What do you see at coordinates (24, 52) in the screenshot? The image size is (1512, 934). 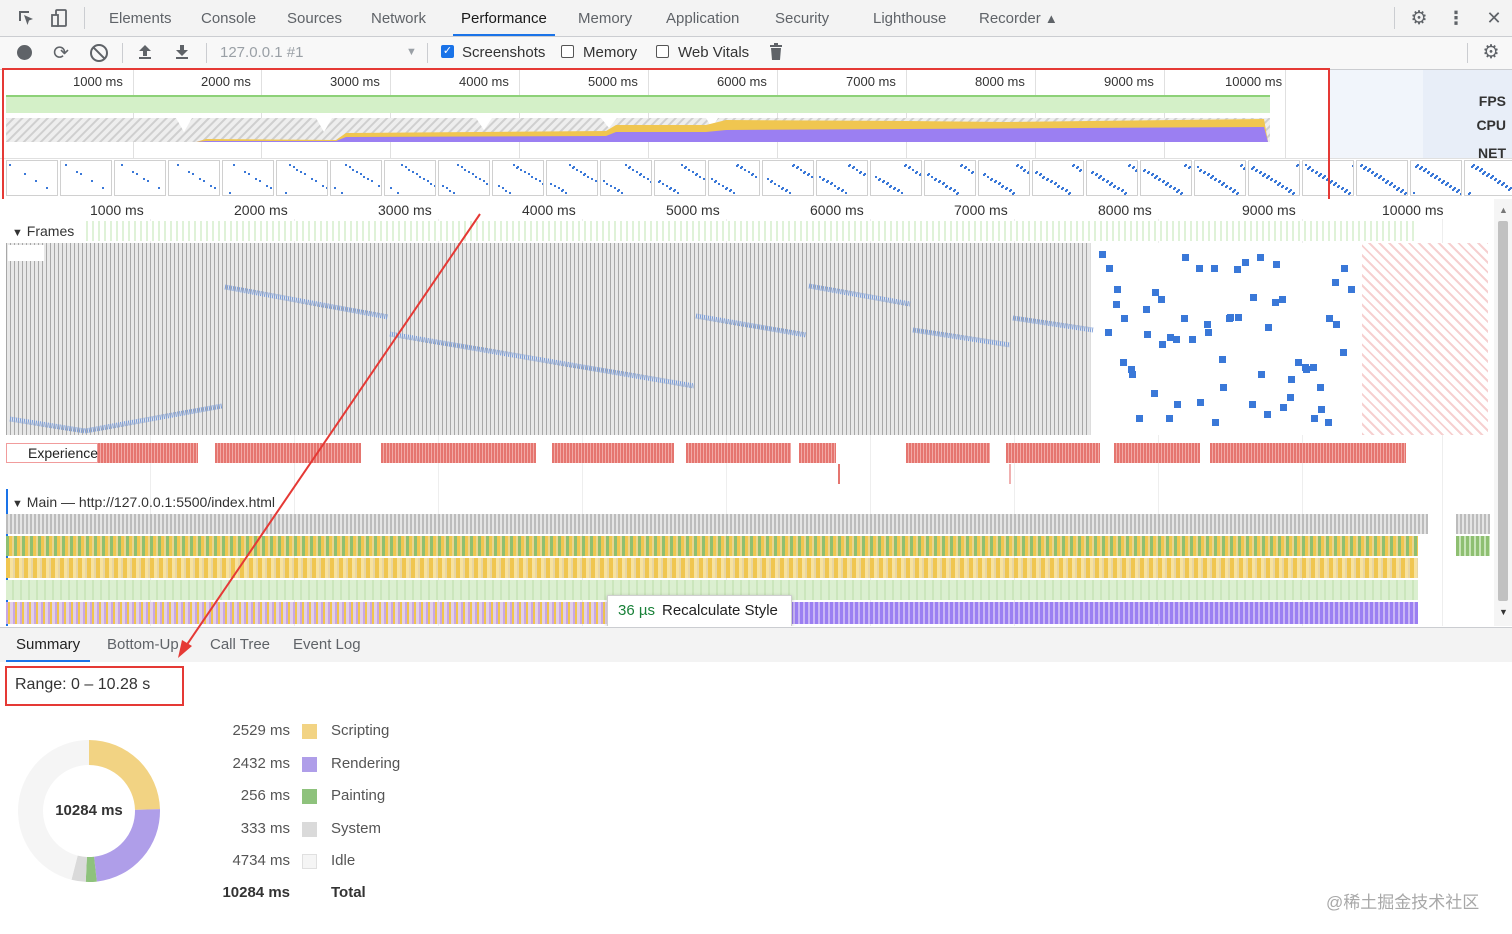 I see `record-icon` at bounding box center [24, 52].